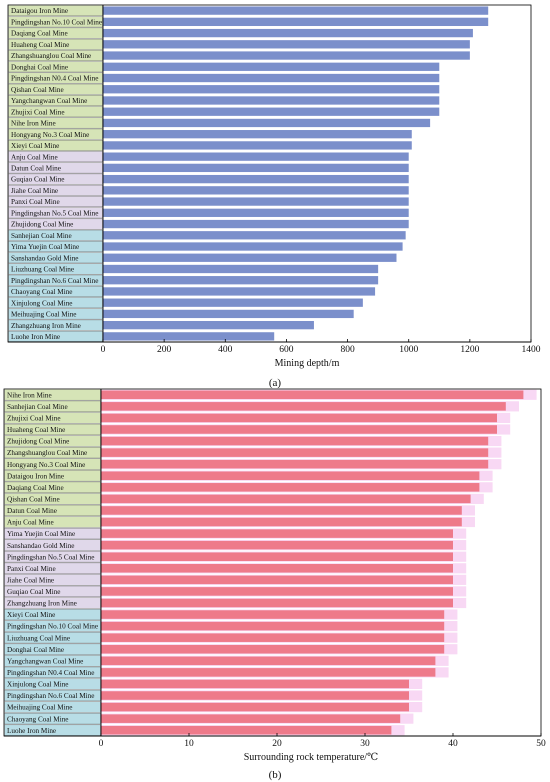 The height and width of the screenshot is (782, 550). Describe the element at coordinates (54, 281) in the screenshot. I see `tick-label-a-24: Pingdingshan No.6 Coal Mine` at that location.